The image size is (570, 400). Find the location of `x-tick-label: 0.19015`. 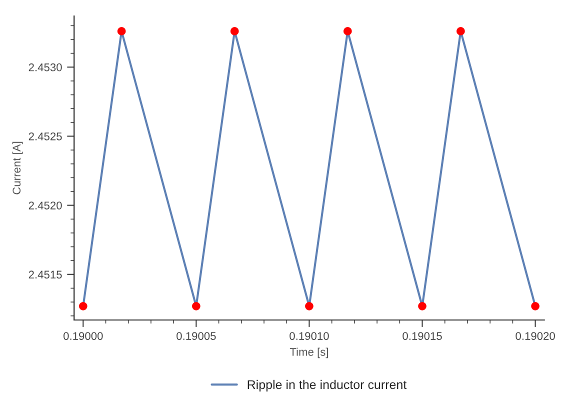

x-tick-label: 0.19015 is located at coordinates (422, 336).